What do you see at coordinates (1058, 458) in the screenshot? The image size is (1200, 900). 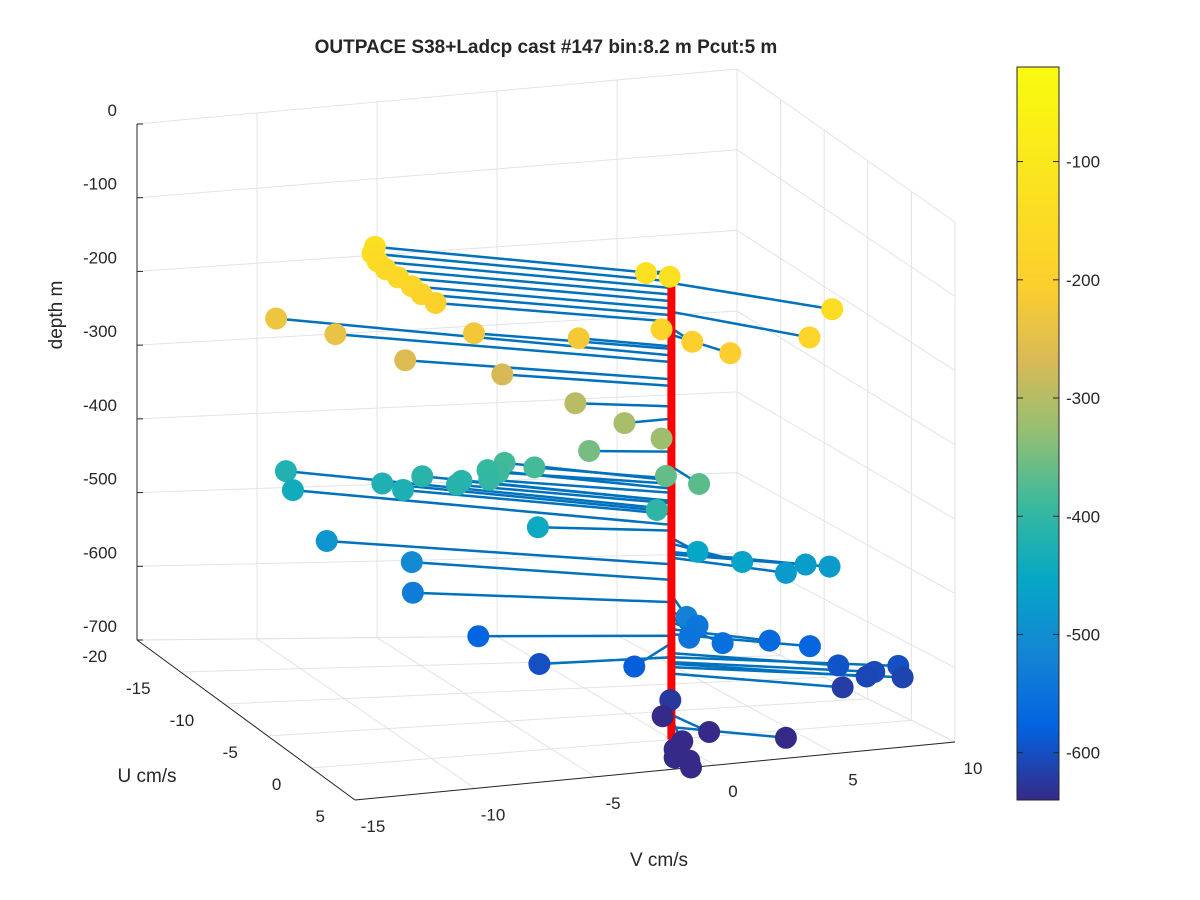 I see `colorbar-ticks: -100 -200 -300 -400 -500 -600` at bounding box center [1058, 458].